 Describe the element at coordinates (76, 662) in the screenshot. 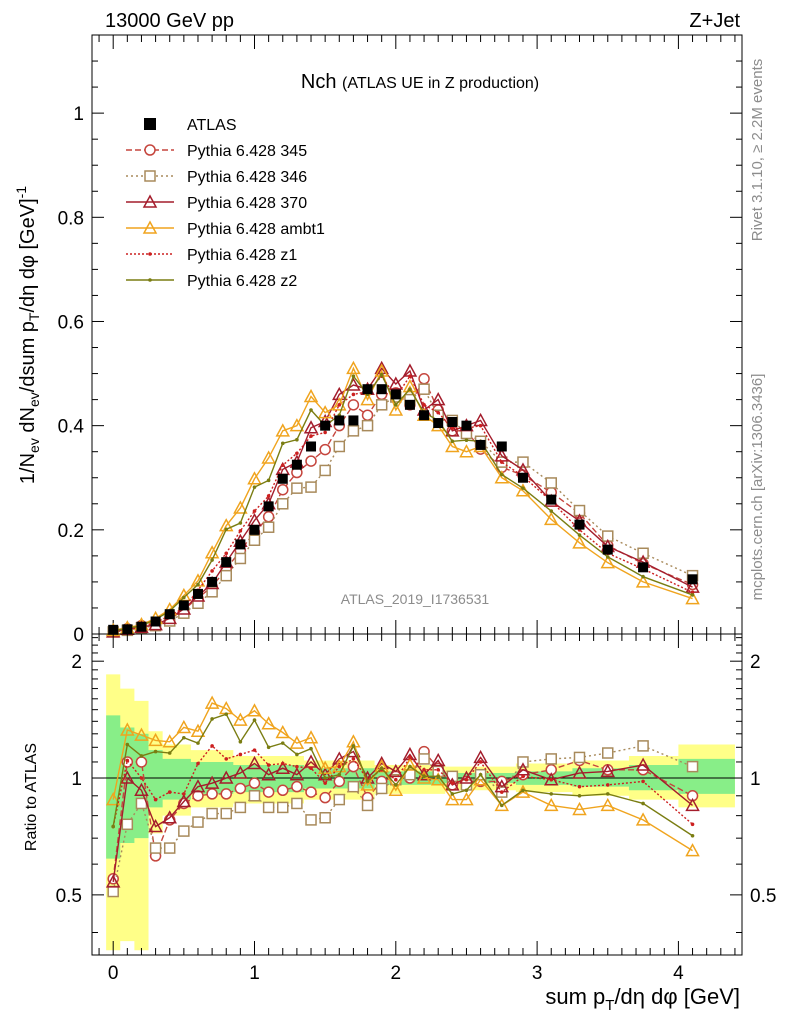

I see `ratio-y-tick-label: 2` at that location.